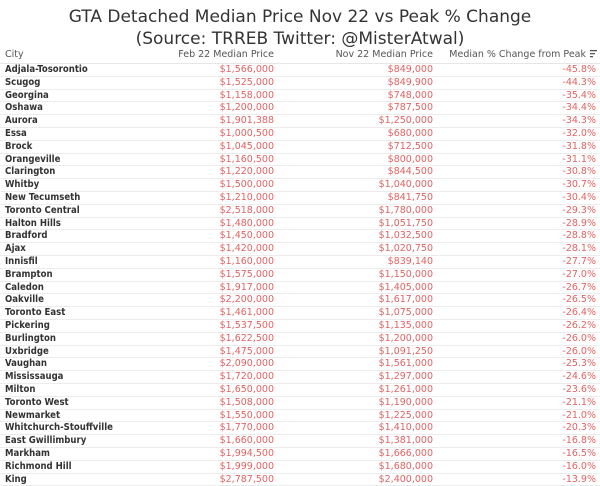  I want to click on cell-nov-median-price: $849,000, so click(410, 70).